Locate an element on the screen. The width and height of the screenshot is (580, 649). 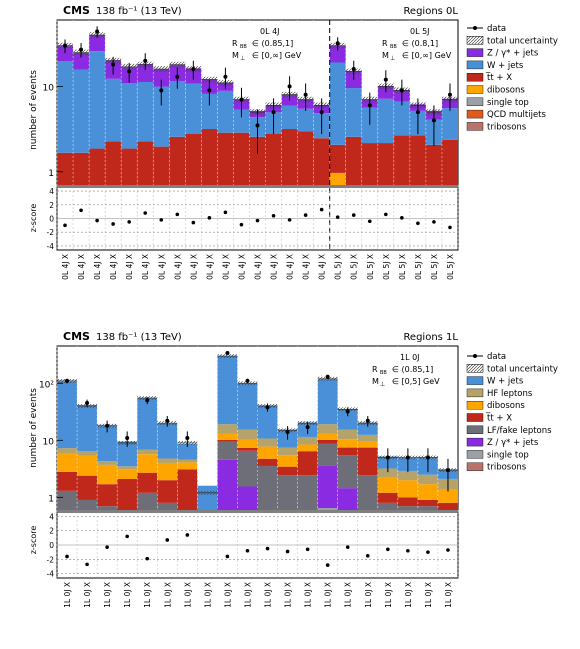
legend-label: LF/fake leptons is located at coordinates (519, 431).